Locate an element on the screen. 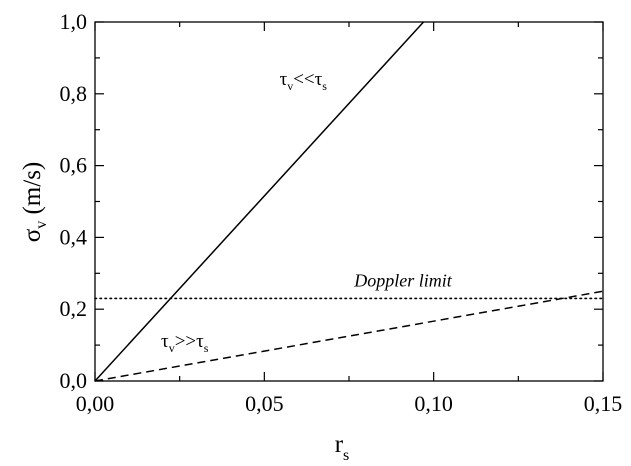  annotation-part: << is located at coordinates (303, 79).